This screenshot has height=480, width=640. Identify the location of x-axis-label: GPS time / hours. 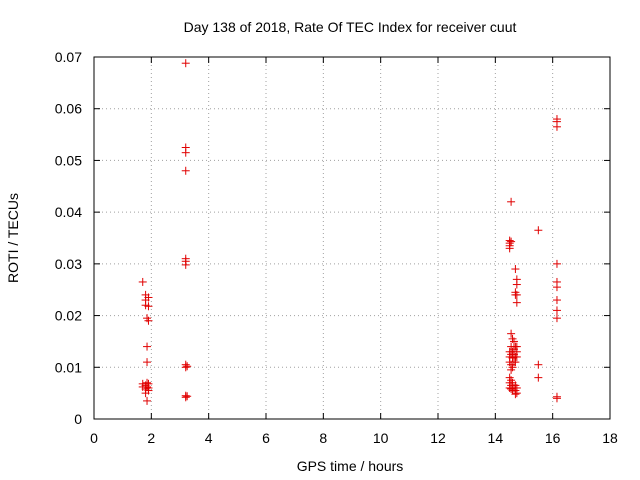
(350, 466).